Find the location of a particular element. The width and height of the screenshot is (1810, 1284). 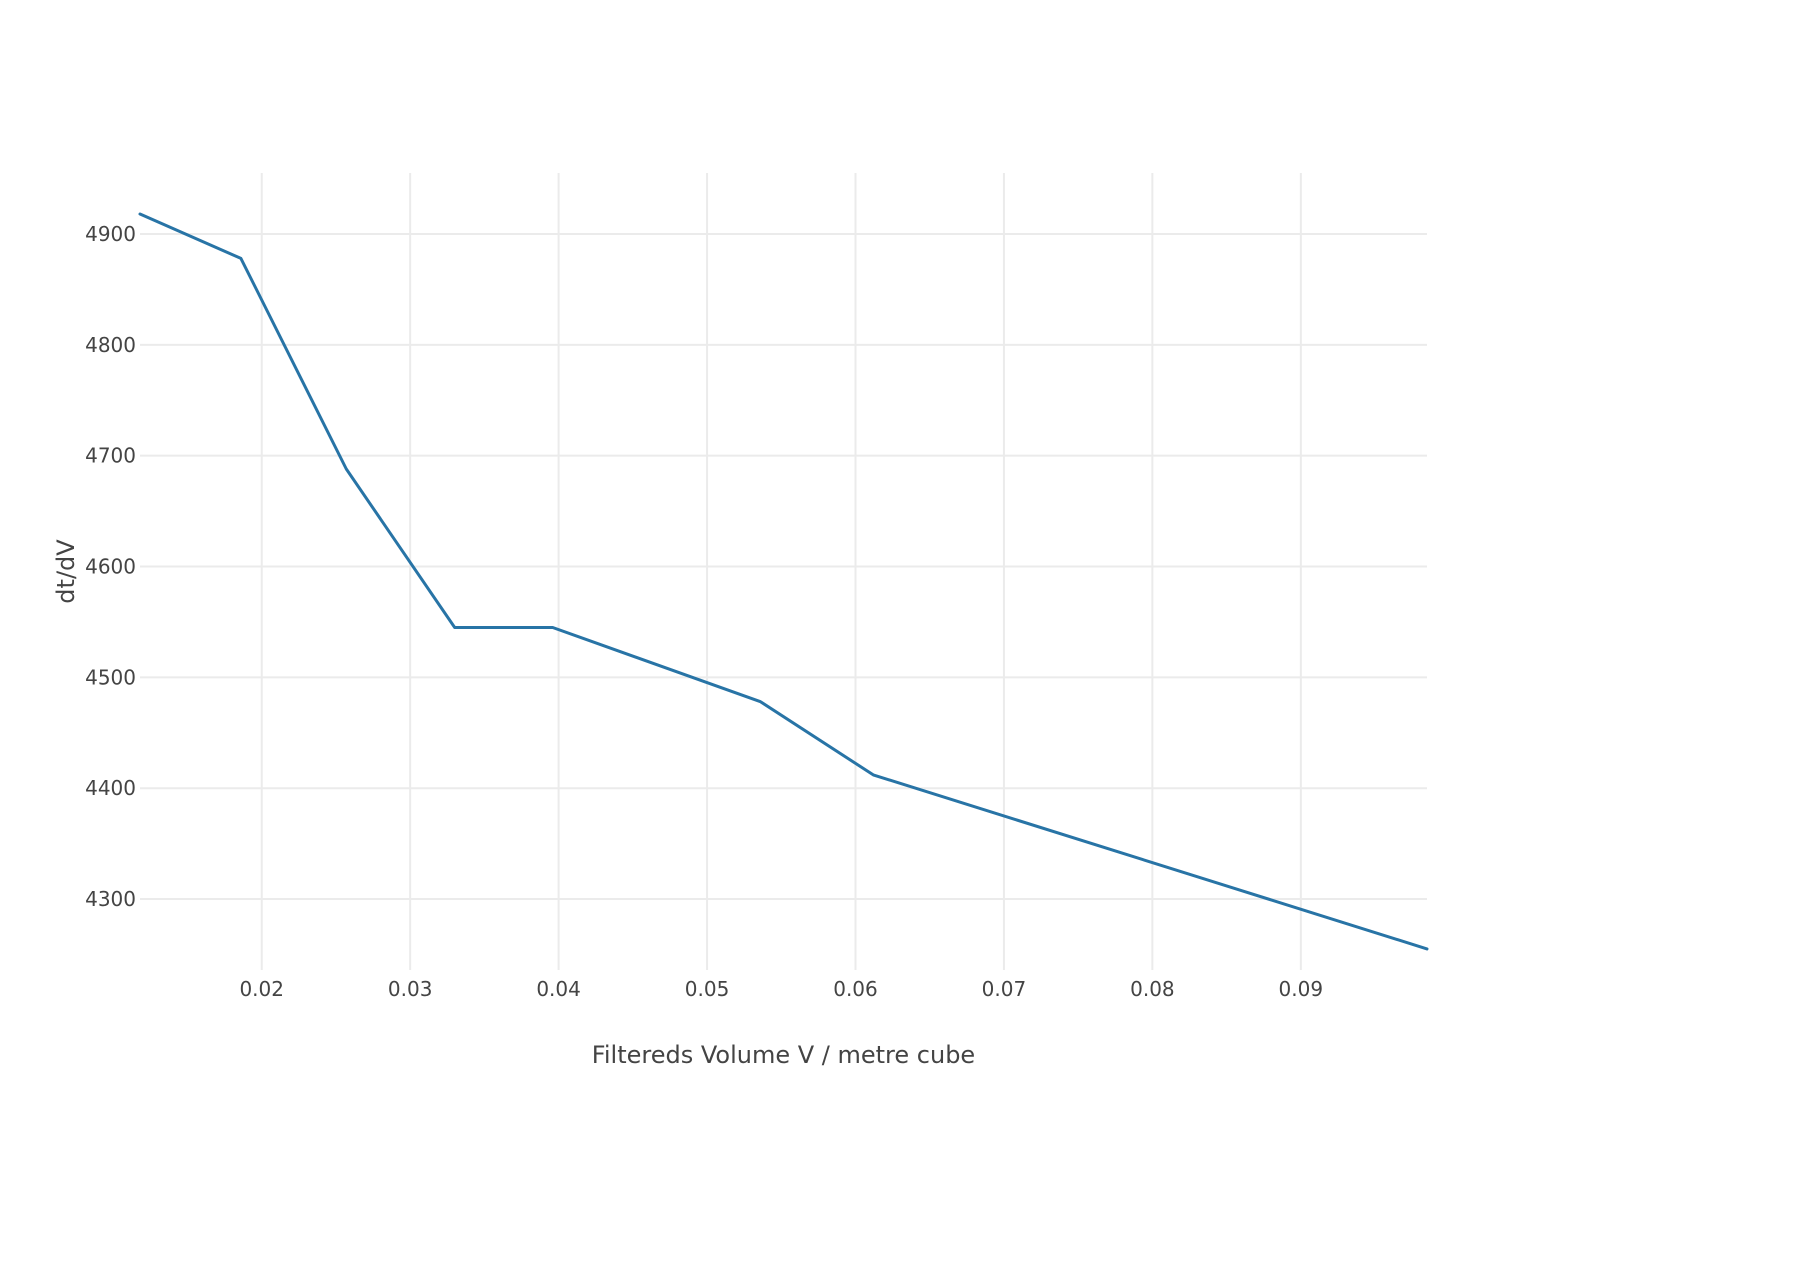

x-tick-label: 0.08 is located at coordinates (1152, 989).